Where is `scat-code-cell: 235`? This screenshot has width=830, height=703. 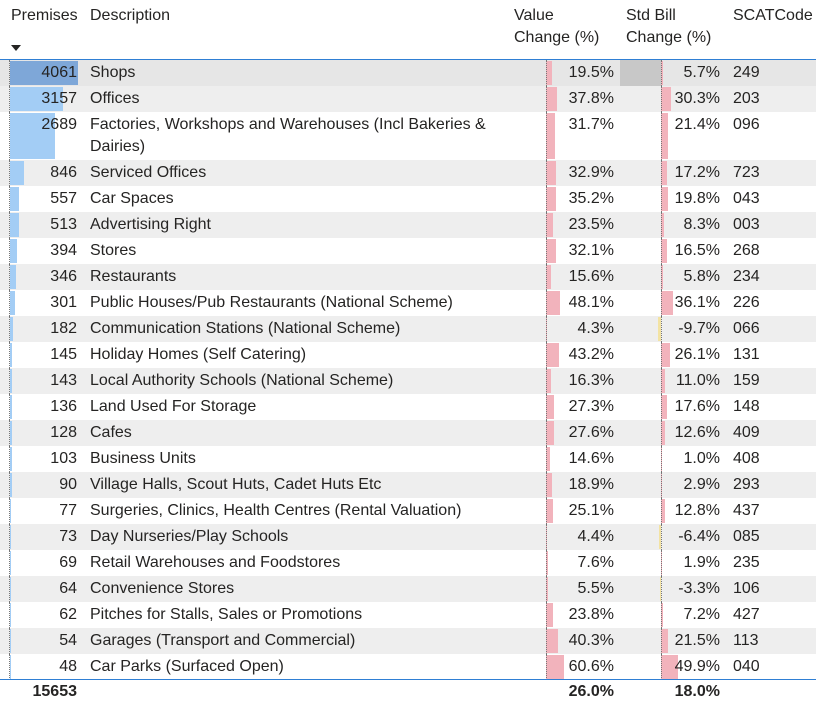 scat-code-cell: 235 is located at coordinates (746, 562).